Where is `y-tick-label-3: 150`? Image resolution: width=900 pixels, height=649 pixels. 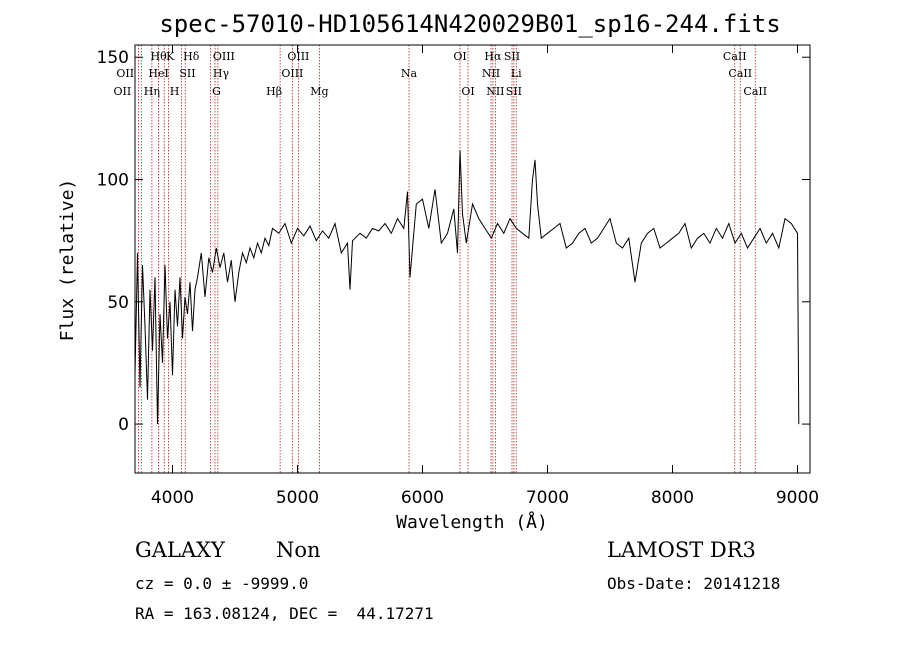
y-tick-label-3: 150 is located at coordinates (113, 58).